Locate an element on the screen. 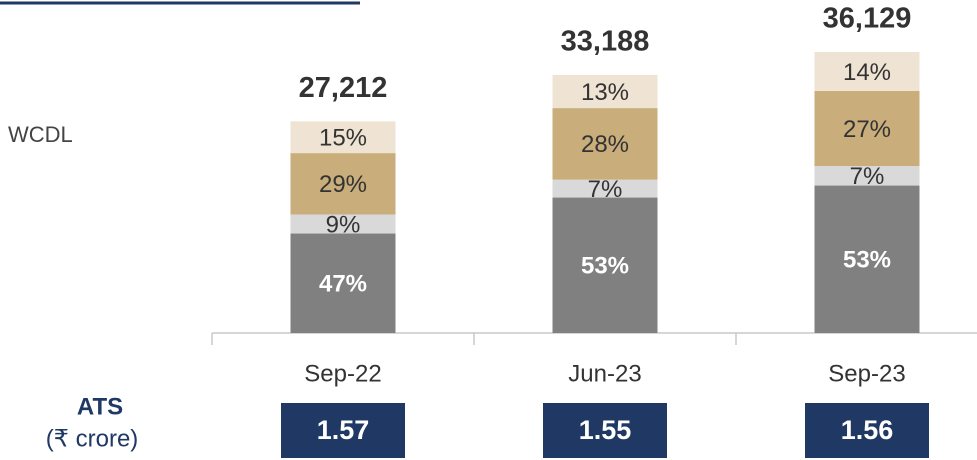 Image resolution: width=977 pixels, height=460 pixels. segment-label: 47% is located at coordinates (343, 284).